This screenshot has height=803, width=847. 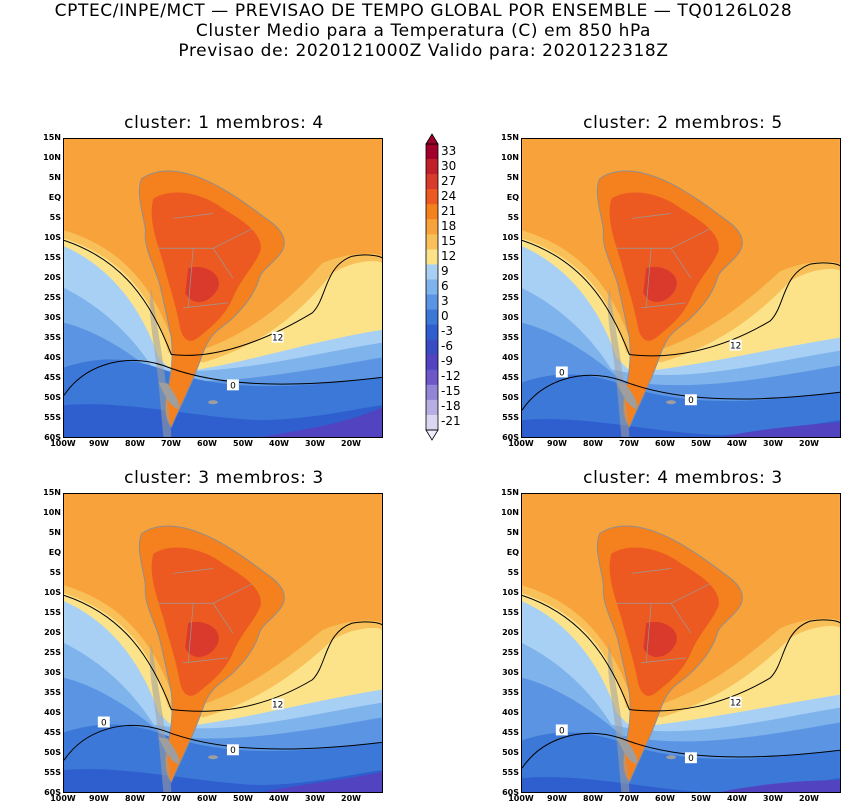 What do you see at coordinates (449, 180) in the screenshot?
I see `colorbar-tick-label: 27` at bounding box center [449, 180].